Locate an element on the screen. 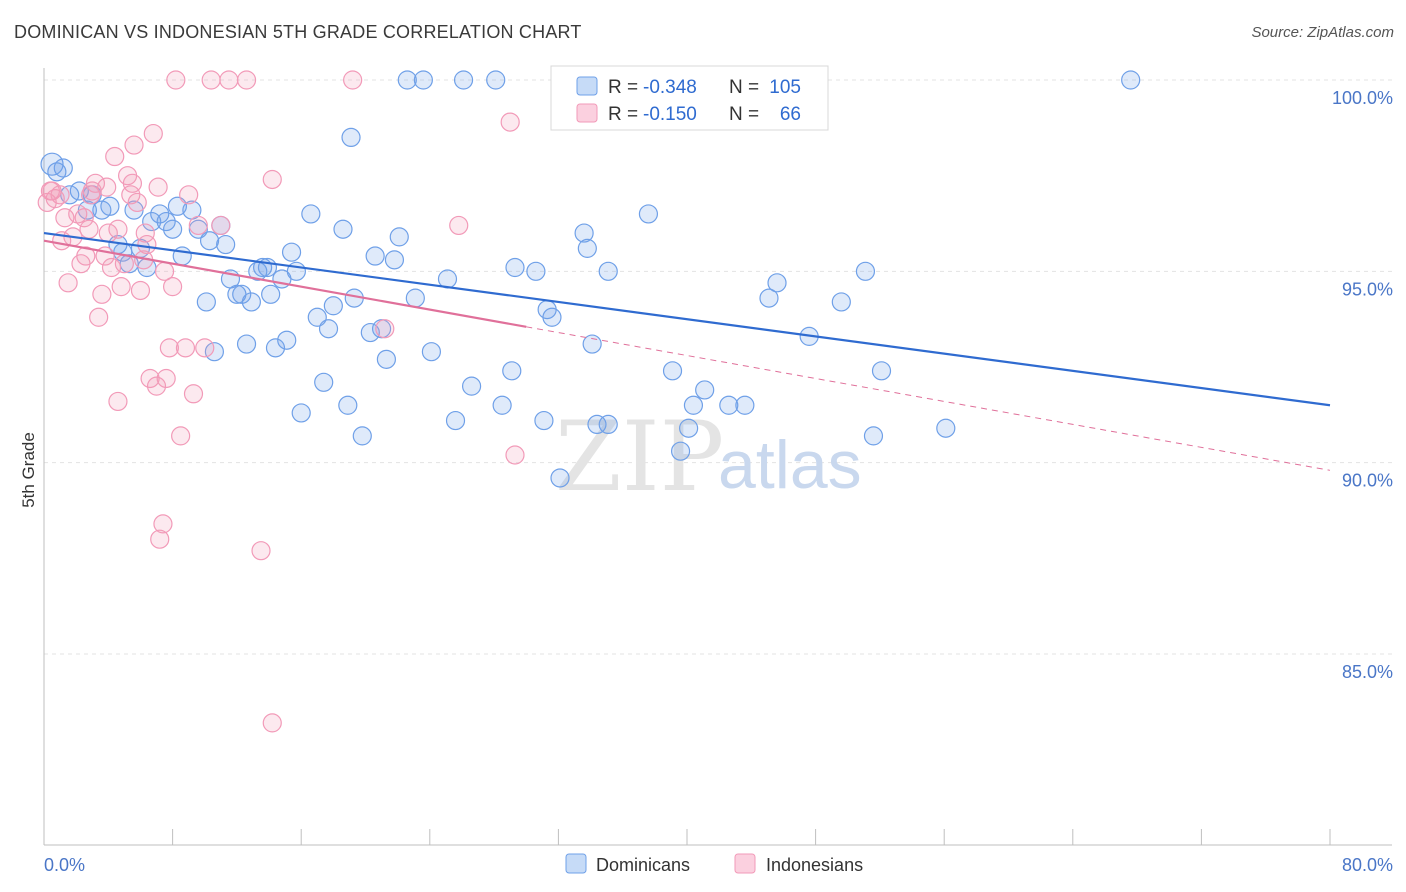  legend-n-label-1: N = is located at coordinates (744, 87).